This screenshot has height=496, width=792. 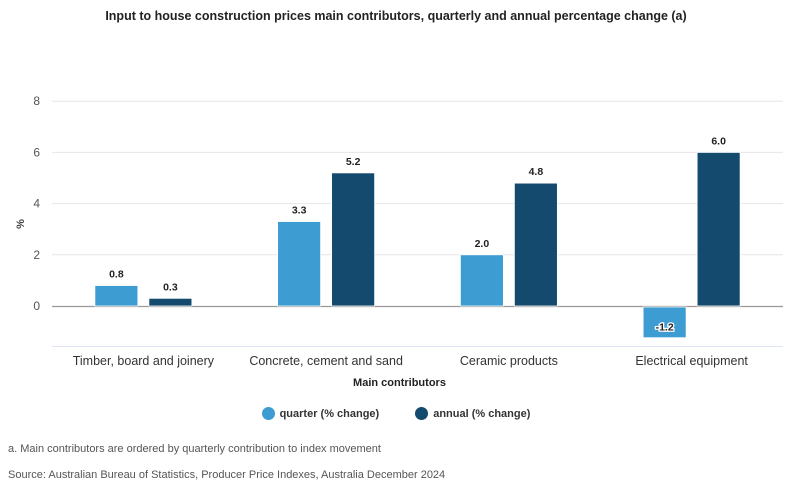 I want to click on legend-item-quarter: quarter (% change), so click(x=320, y=413).